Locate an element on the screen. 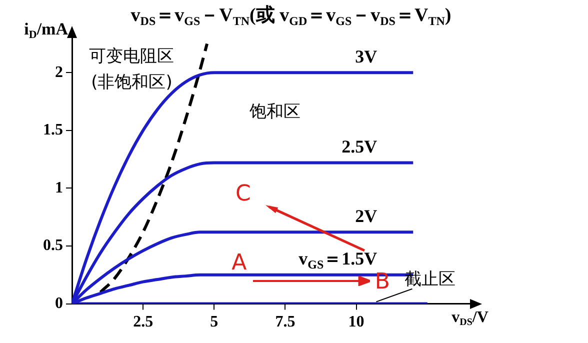  y-tick-label: 2 is located at coordinates (59, 72).